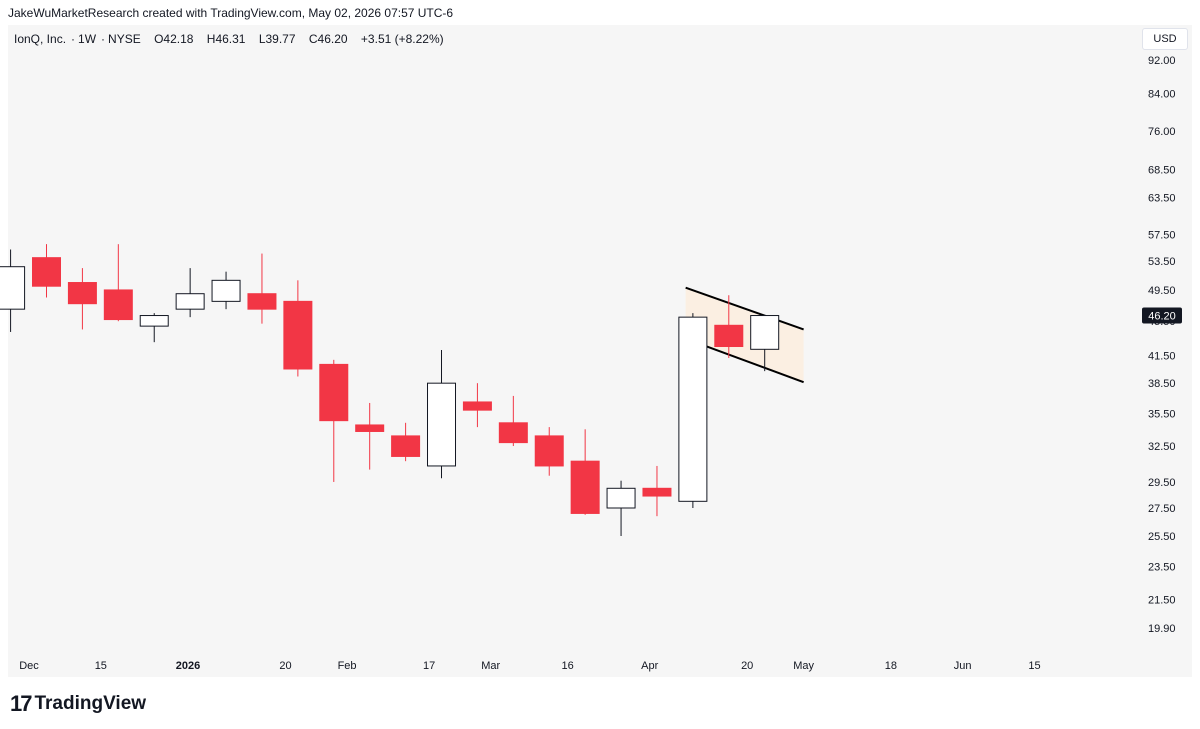 This screenshot has width=1200, height=729. What do you see at coordinates (87, 39) in the screenshot?
I see `legend-interval: 1W` at bounding box center [87, 39].